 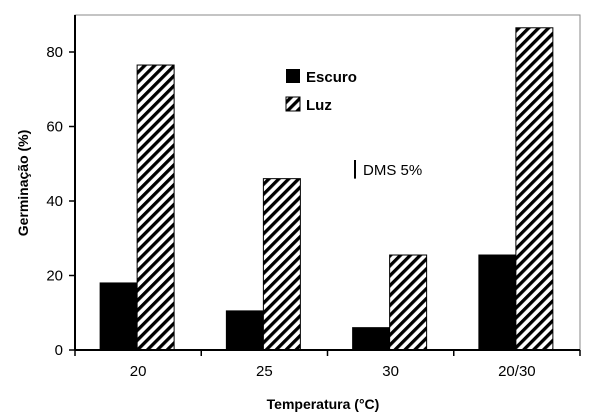 I want to click on y-tick-label: 20, so click(x=54, y=276).